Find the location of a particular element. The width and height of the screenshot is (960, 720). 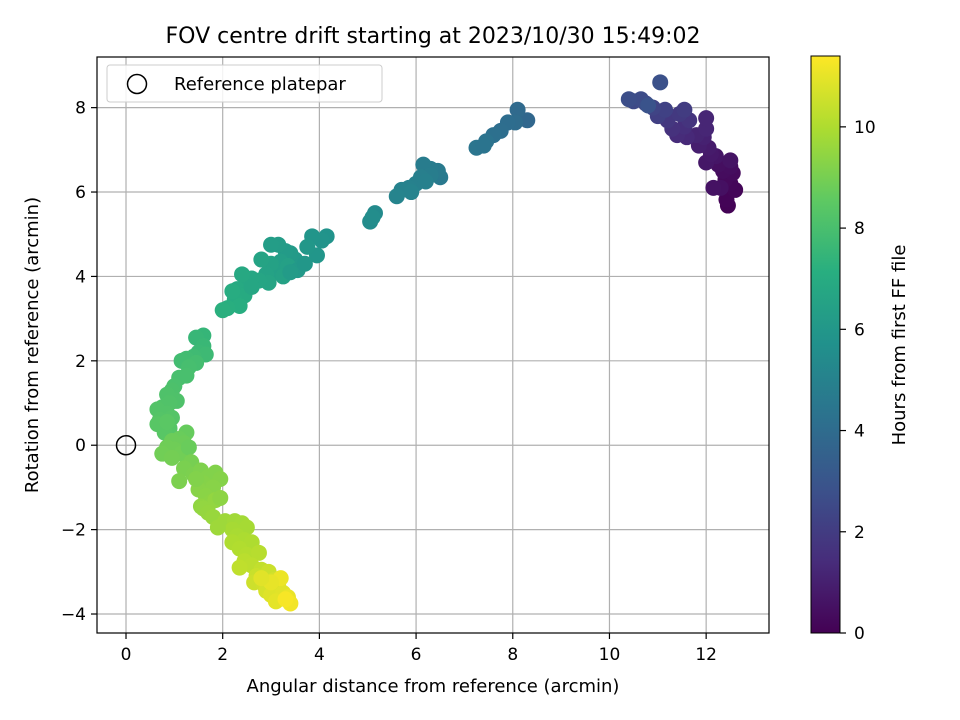

legend-box is located at coordinates (244, 83).